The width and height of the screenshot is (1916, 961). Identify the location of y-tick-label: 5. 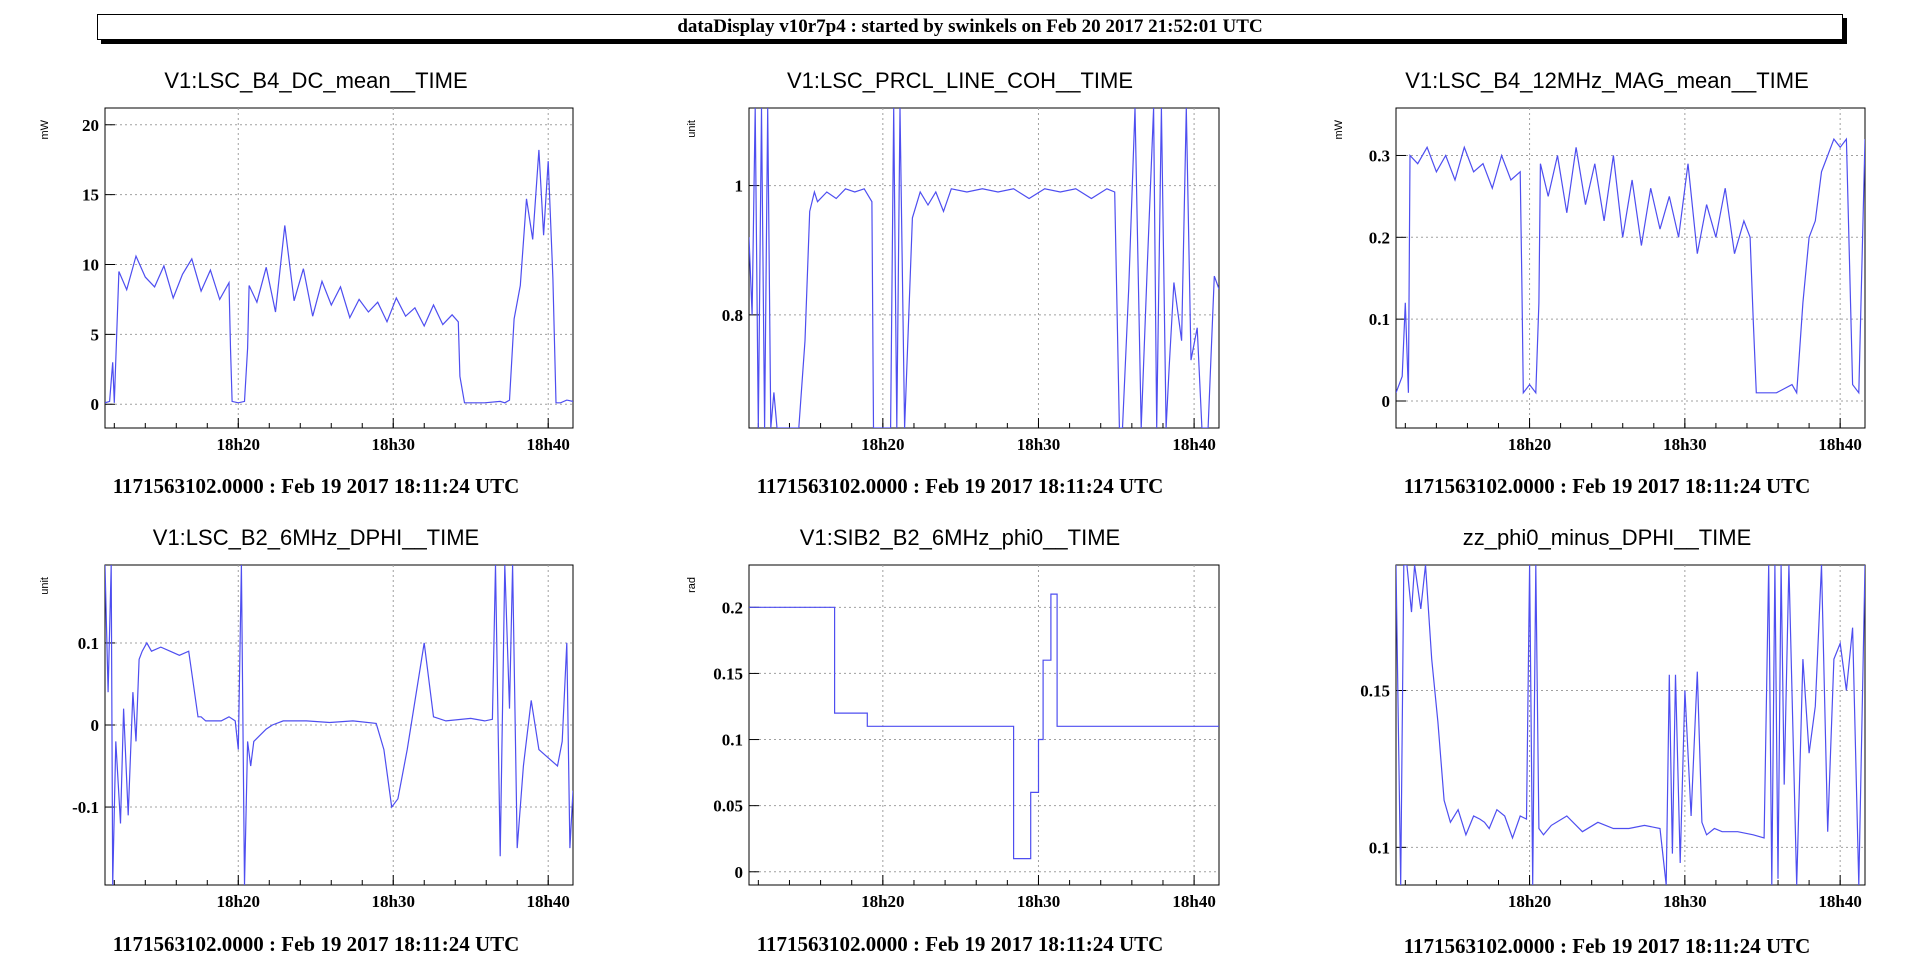
(95, 334).